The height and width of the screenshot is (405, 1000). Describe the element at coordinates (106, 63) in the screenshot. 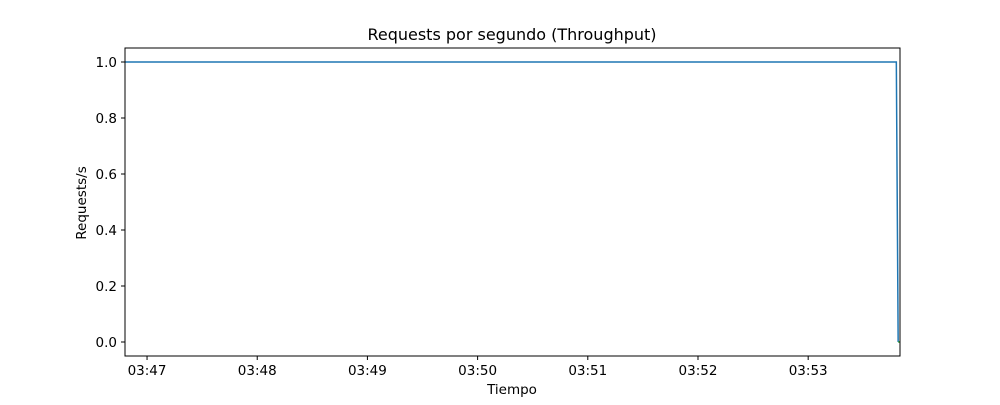

I see `y-tick-label: 1.0` at that location.